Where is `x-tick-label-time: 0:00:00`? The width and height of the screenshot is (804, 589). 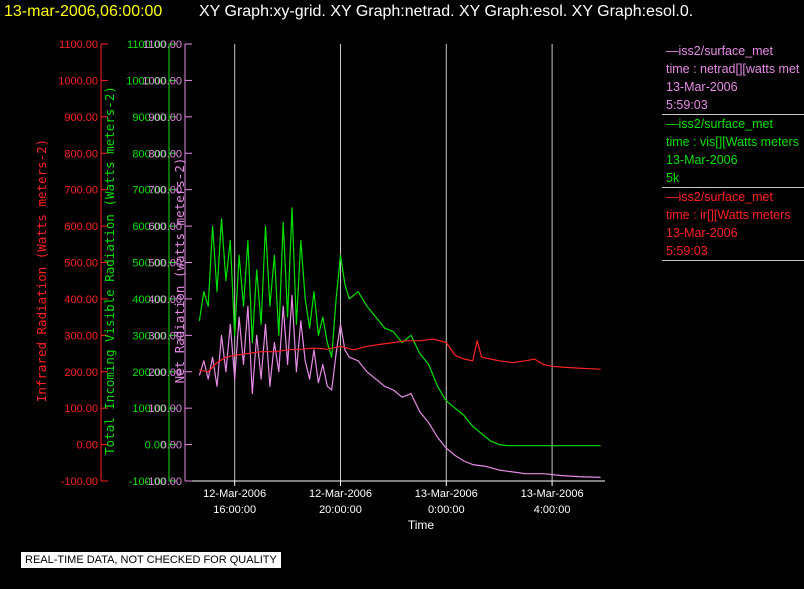
x-tick-label-time: 0:00:00 is located at coordinates (446, 510).